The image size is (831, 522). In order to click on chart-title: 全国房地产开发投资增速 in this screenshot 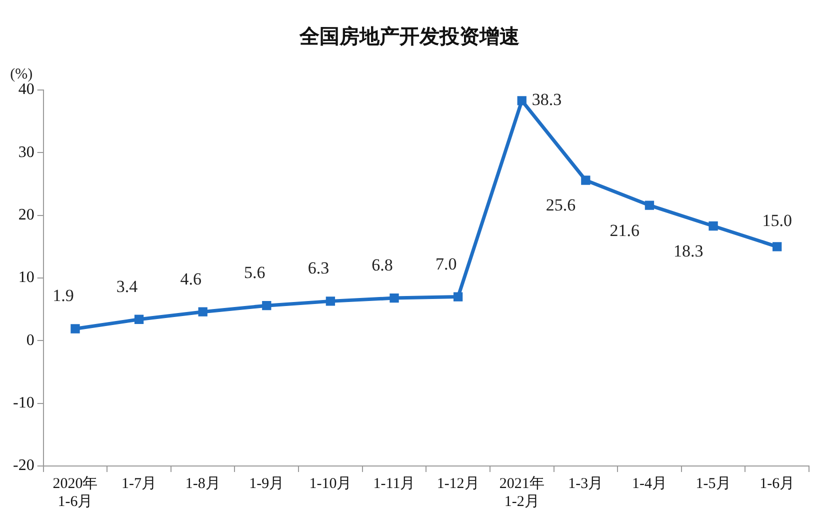, I will do `click(409, 36)`.